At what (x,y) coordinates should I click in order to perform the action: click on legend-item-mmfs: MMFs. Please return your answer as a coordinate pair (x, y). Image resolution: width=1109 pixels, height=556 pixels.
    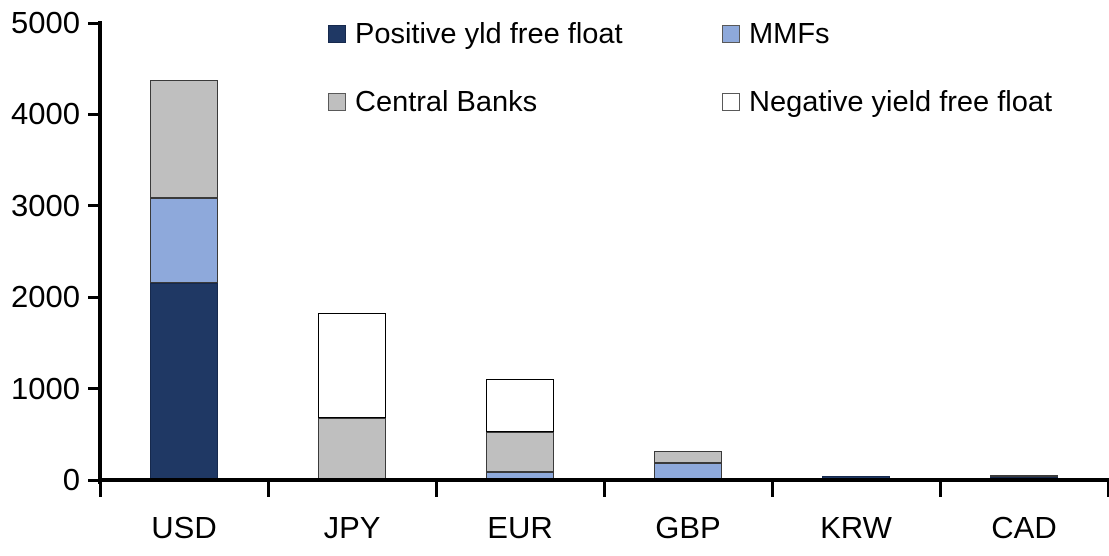
    Looking at the image, I should click on (776, 33).